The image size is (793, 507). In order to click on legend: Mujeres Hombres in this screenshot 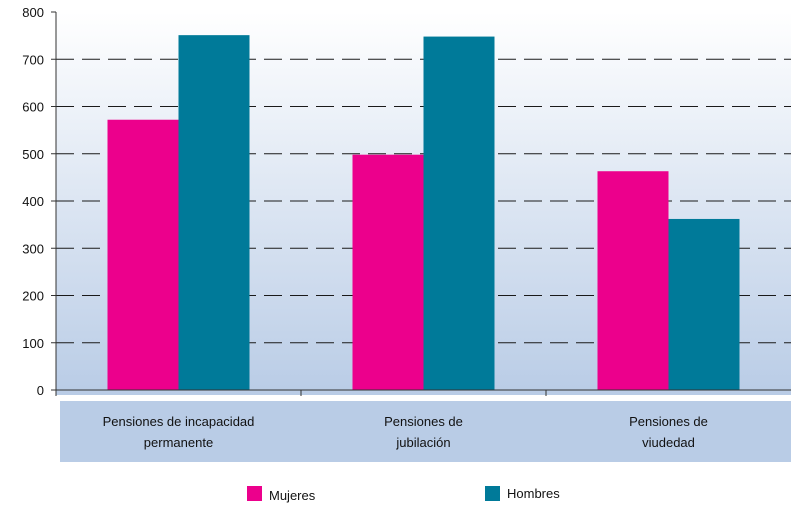, I will do `click(403, 494)`.